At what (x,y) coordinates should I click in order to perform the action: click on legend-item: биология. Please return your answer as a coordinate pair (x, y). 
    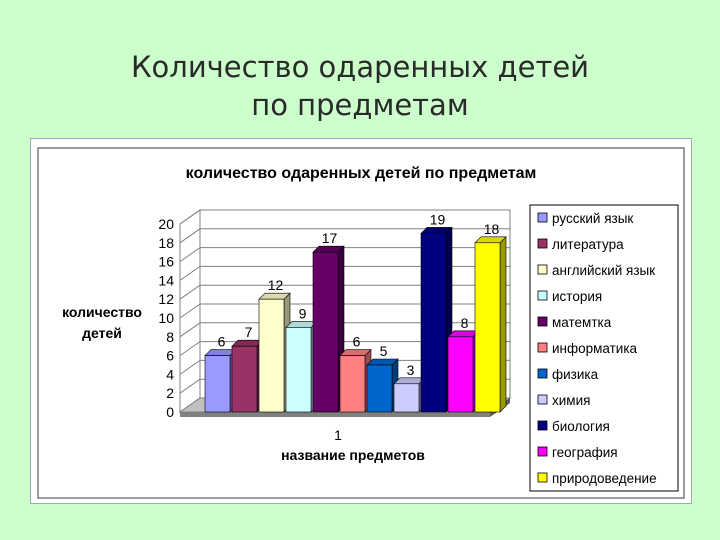
    Looking at the image, I should click on (573, 426).